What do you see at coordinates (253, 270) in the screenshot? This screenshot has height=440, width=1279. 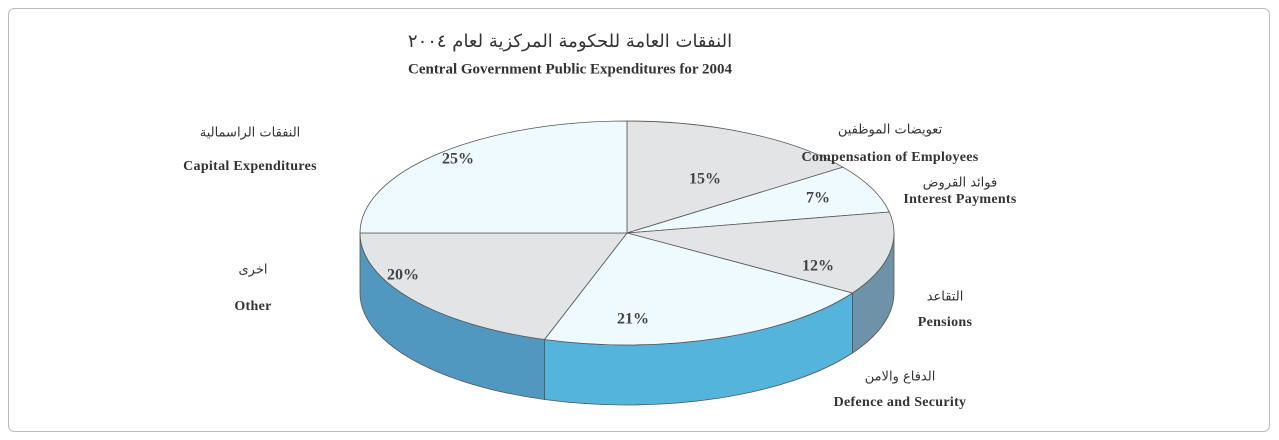 I see `category-label-ar: اخرى` at bounding box center [253, 270].